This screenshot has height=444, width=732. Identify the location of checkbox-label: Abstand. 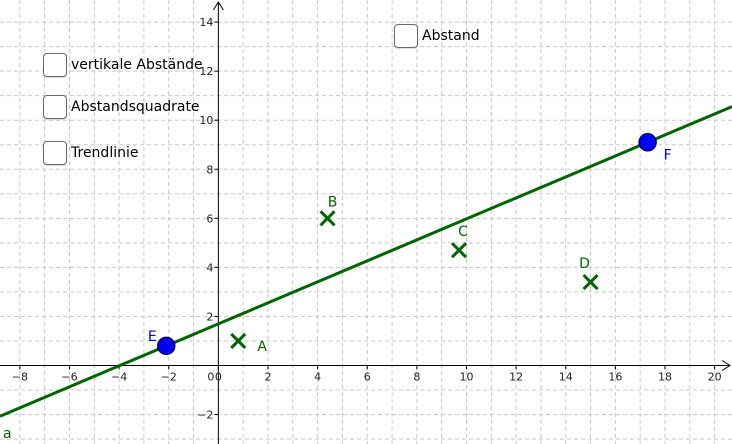
(451, 36).